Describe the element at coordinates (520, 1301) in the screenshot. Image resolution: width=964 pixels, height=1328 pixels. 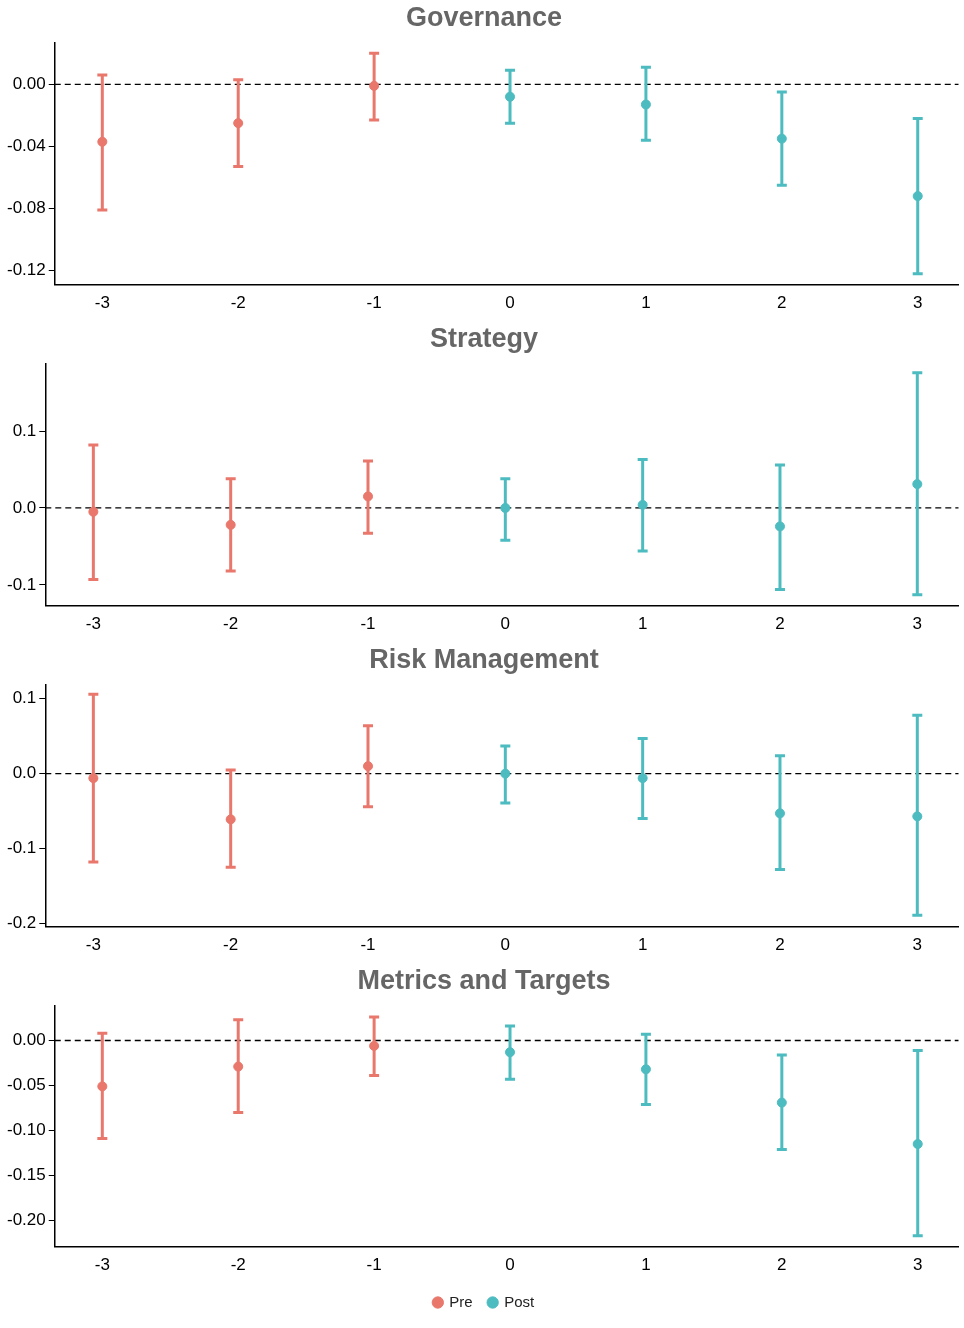
I see `legend-label: Post` at that location.